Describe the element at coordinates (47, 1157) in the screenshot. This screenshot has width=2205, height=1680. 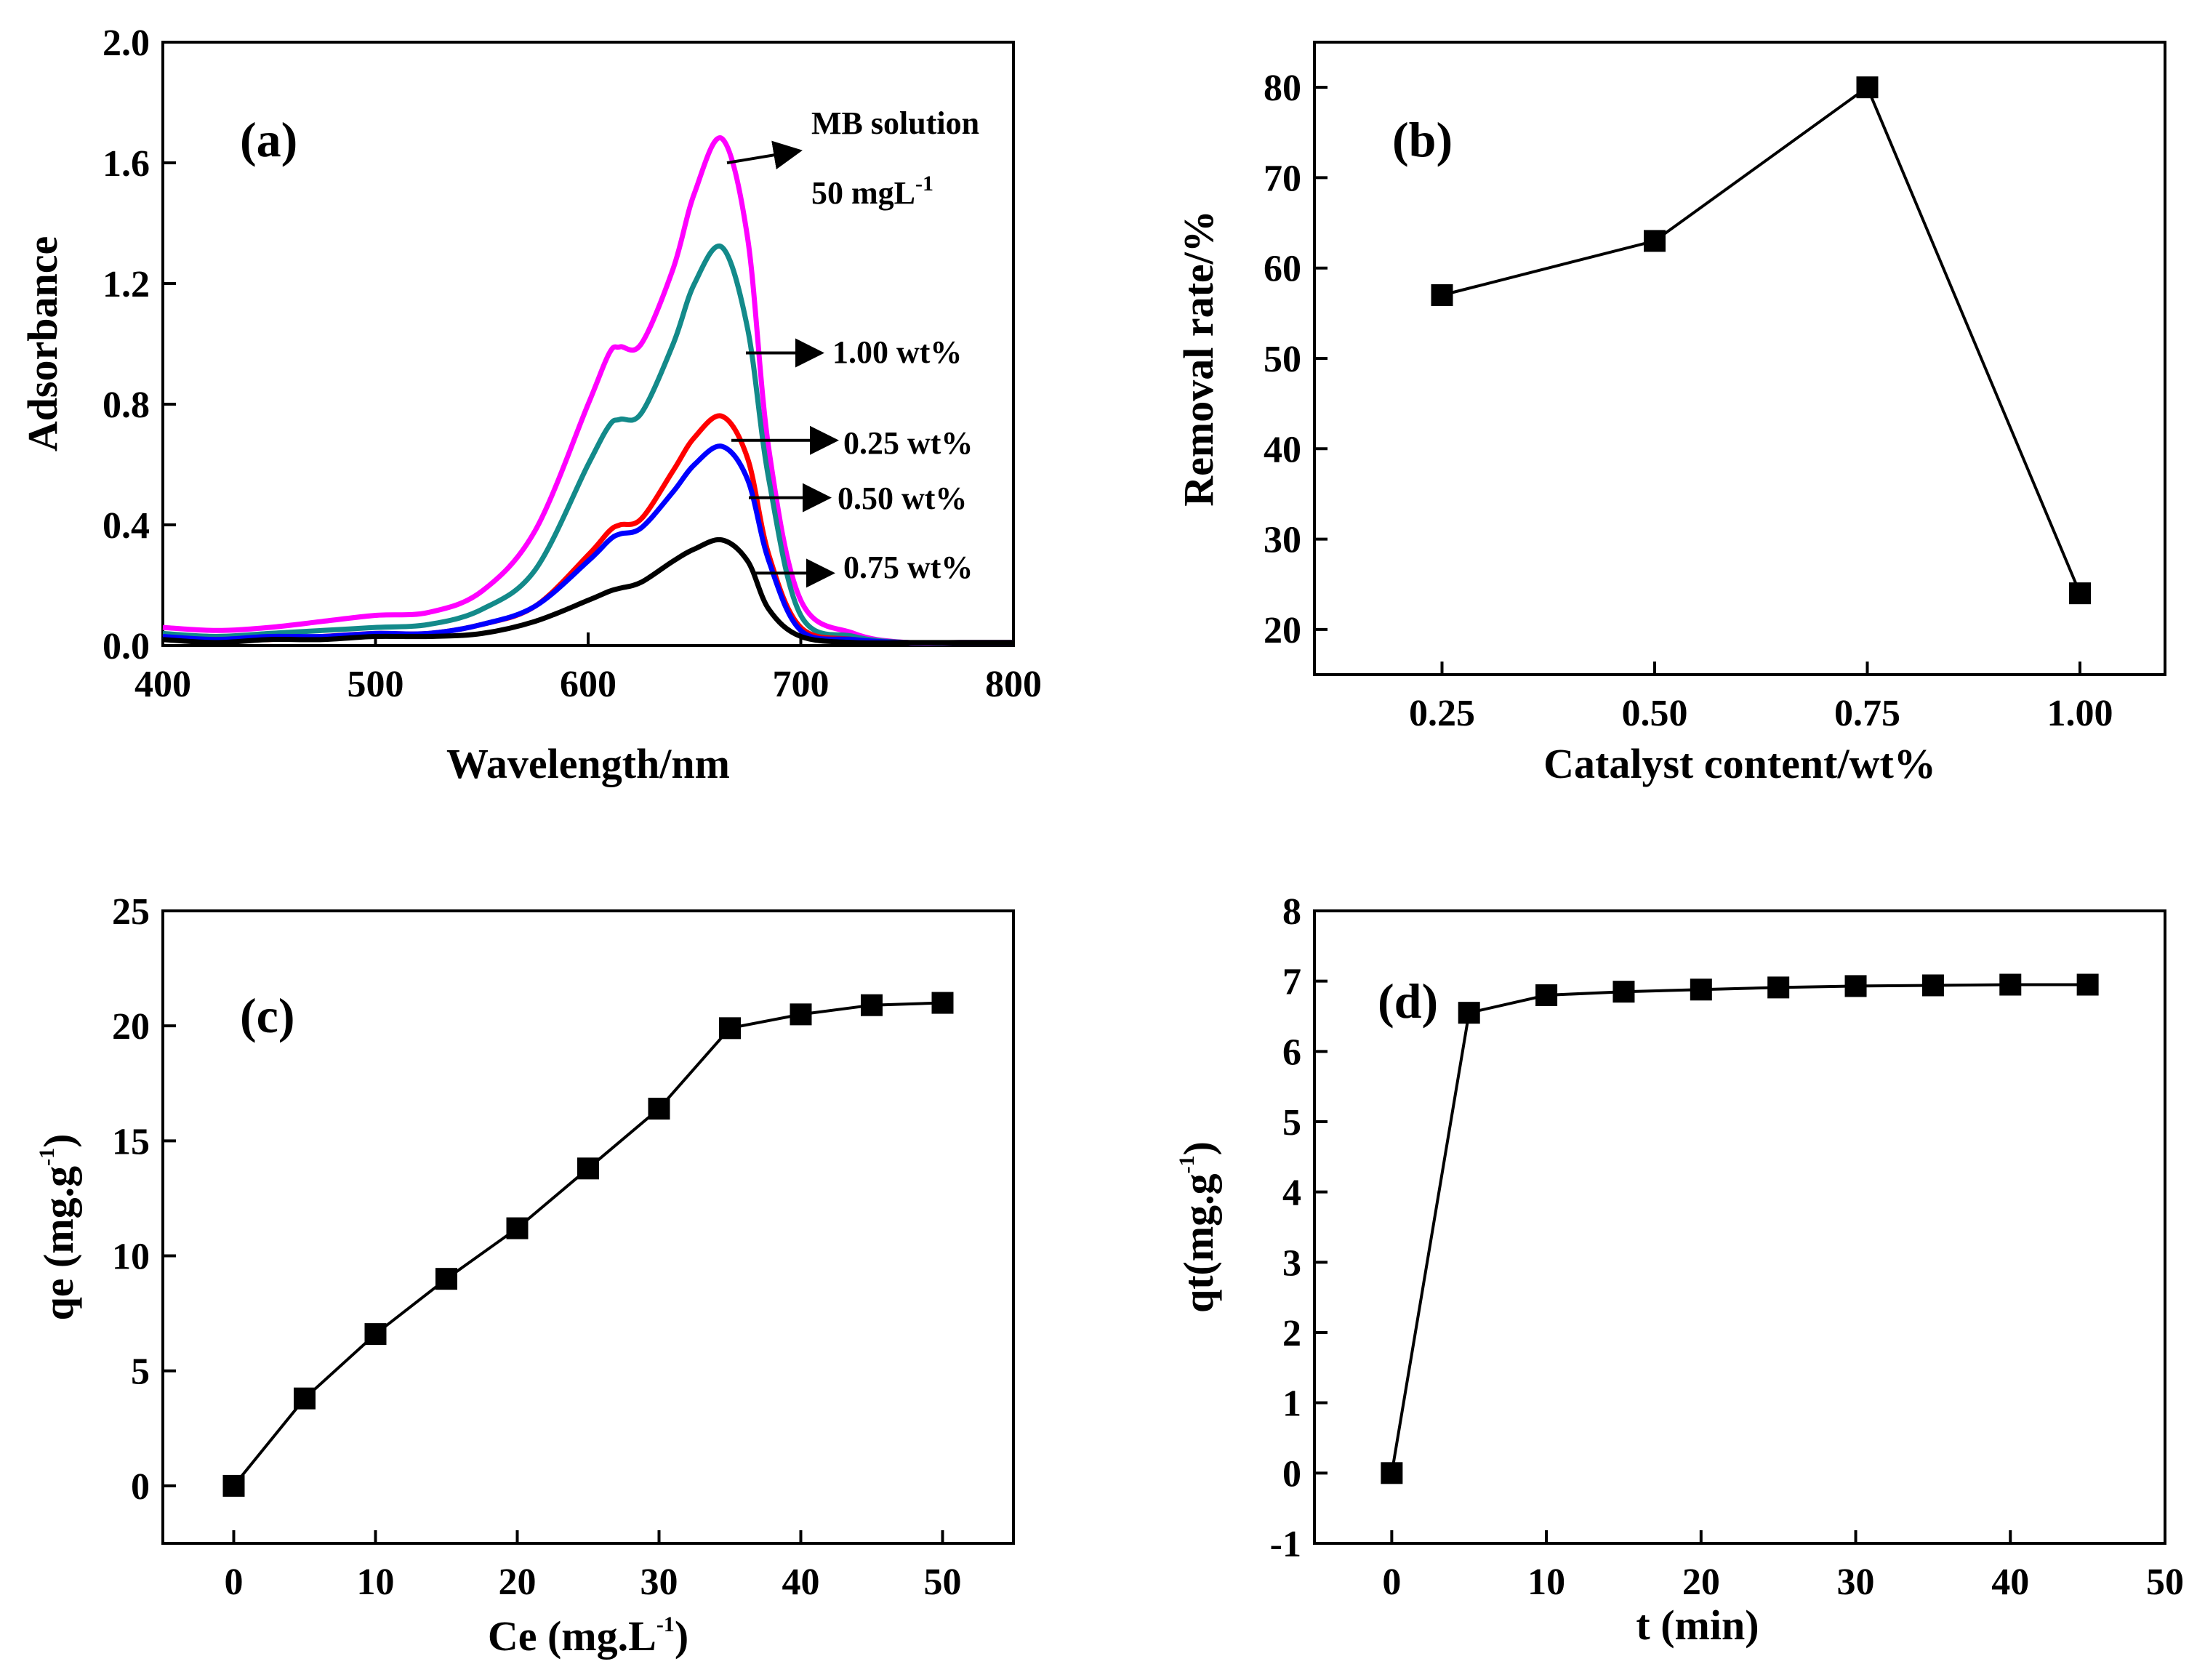
I see `panel-c-ylabel-sup: -1` at that location.